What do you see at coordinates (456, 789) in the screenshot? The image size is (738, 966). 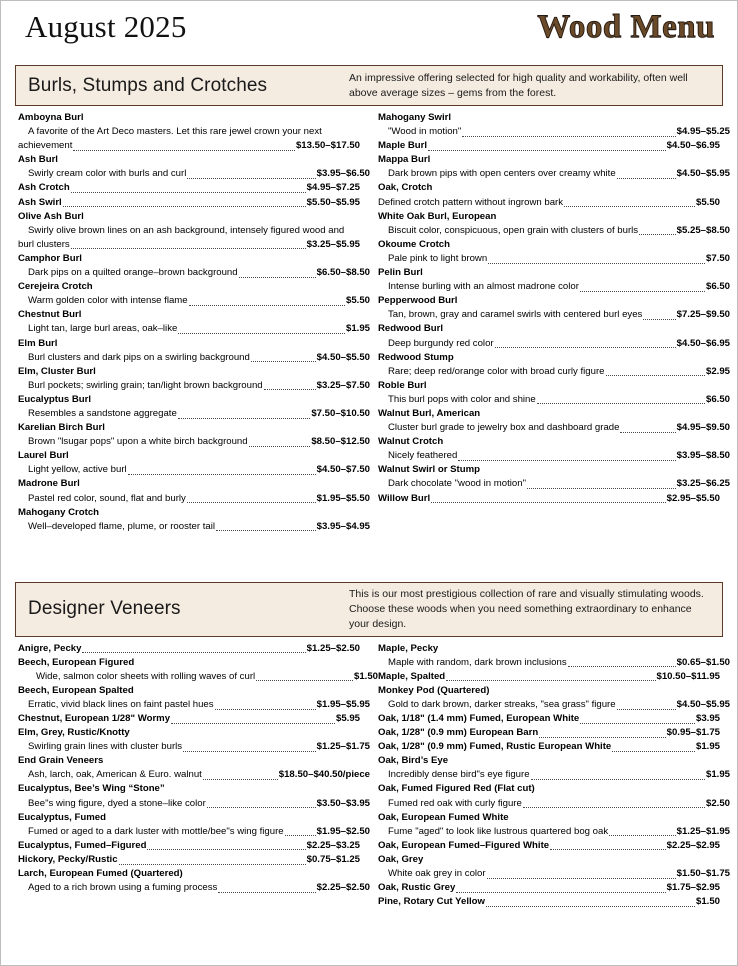 I see `entry-name: Oak, Fumed Figured Red (Flat cut)` at bounding box center [456, 789].